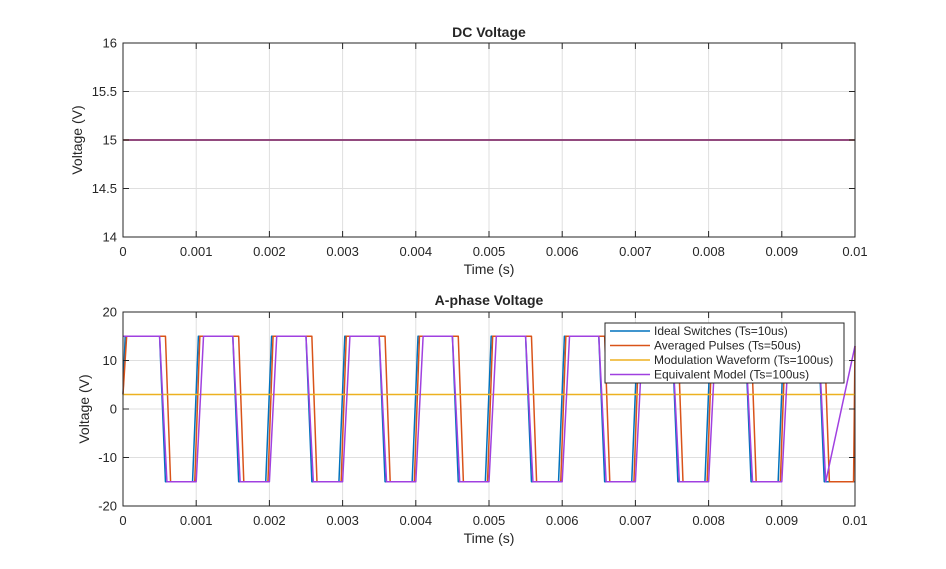 The width and height of the screenshot is (946, 569). I want to click on y-tick-label: -10, so click(107, 457).